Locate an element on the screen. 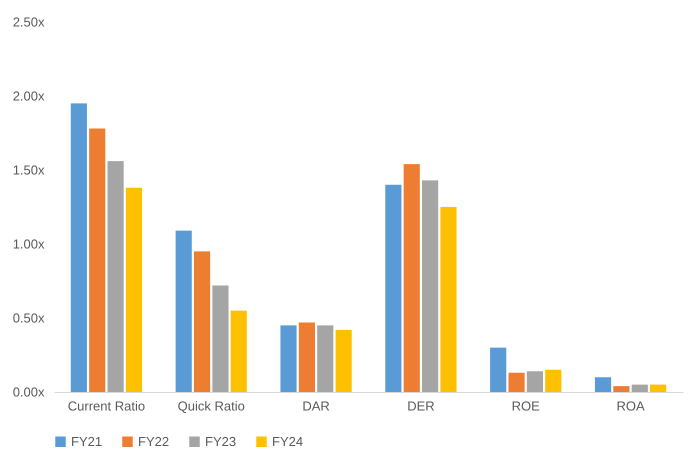 The image size is (691, 455). x-tick-label: DAR is located at coordinates (316, 406).